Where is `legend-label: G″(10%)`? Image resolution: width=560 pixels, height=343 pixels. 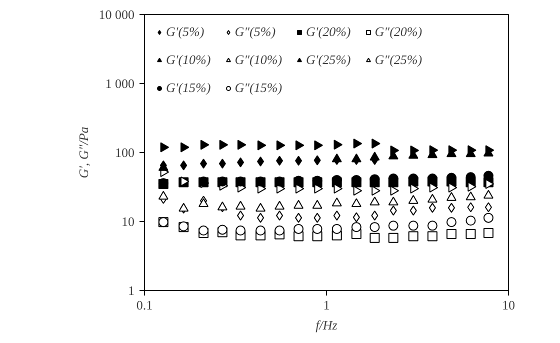
legend-label: G″(10%) is located at coordinates (258, 60).